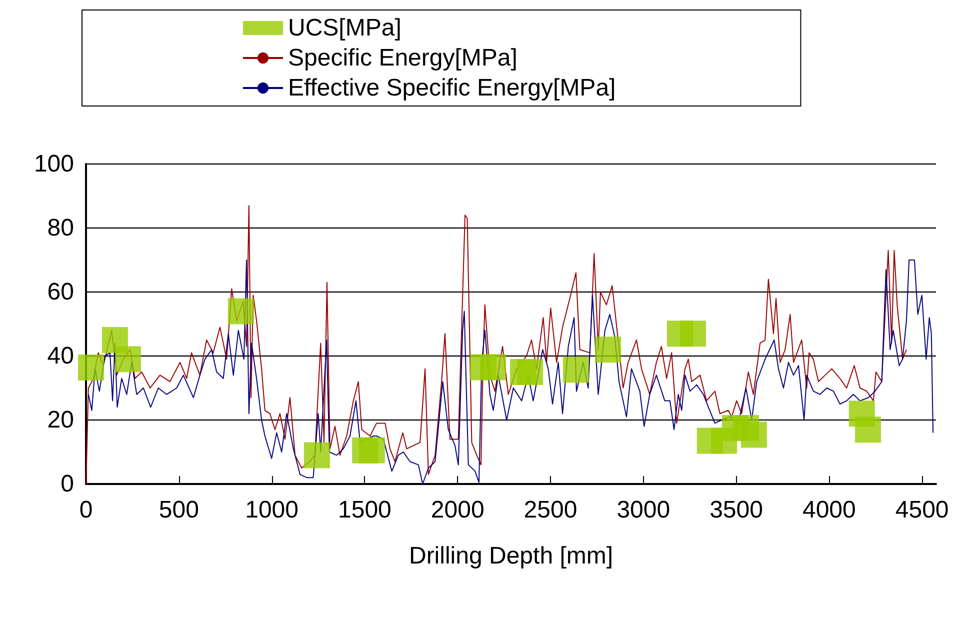  I want to click on y-tick-label: 20, so click(60, 420).